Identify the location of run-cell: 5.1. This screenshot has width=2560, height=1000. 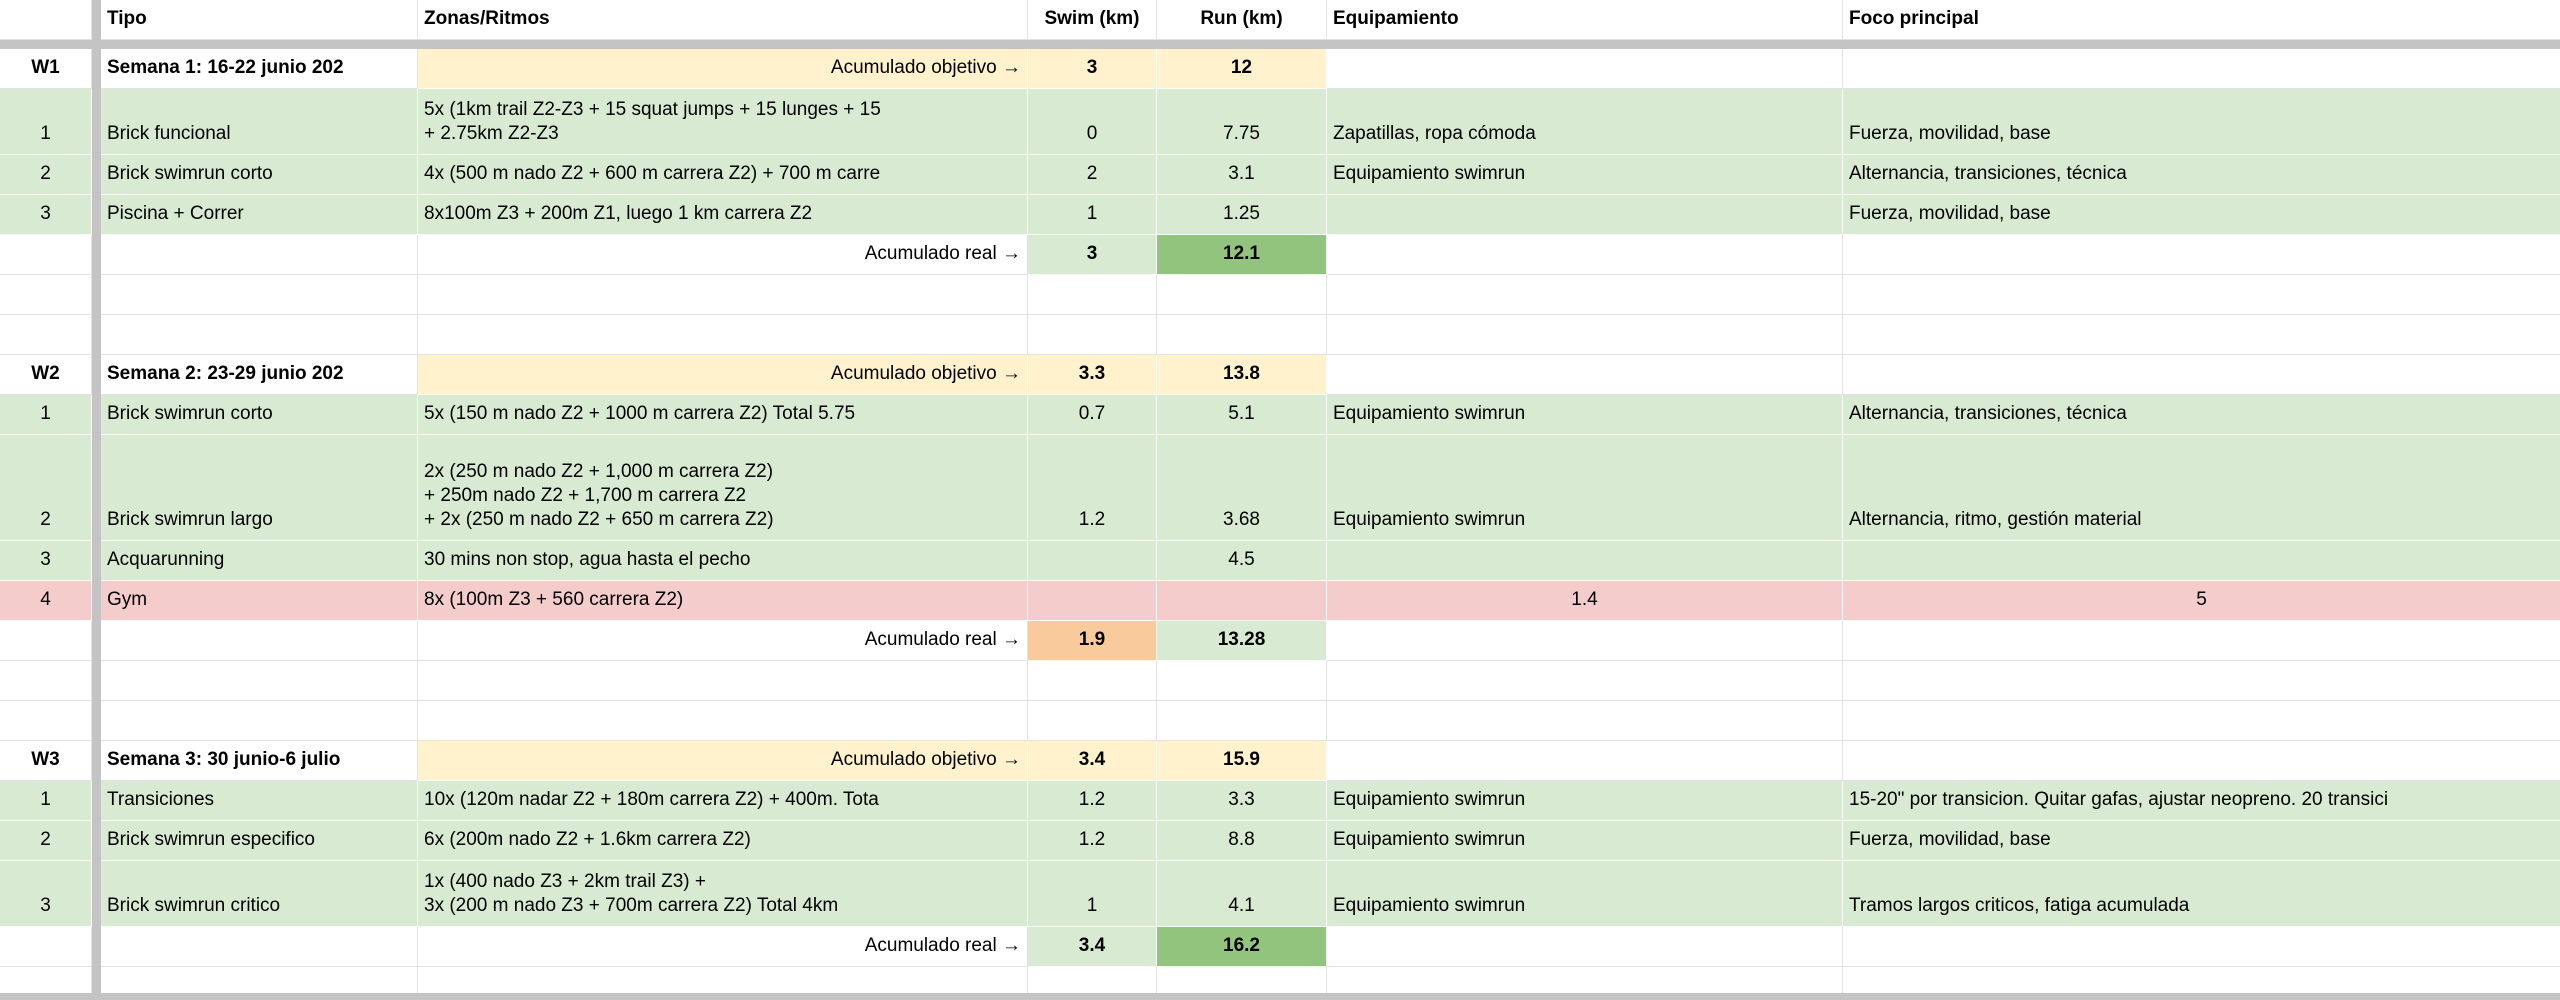
(1242, 415).